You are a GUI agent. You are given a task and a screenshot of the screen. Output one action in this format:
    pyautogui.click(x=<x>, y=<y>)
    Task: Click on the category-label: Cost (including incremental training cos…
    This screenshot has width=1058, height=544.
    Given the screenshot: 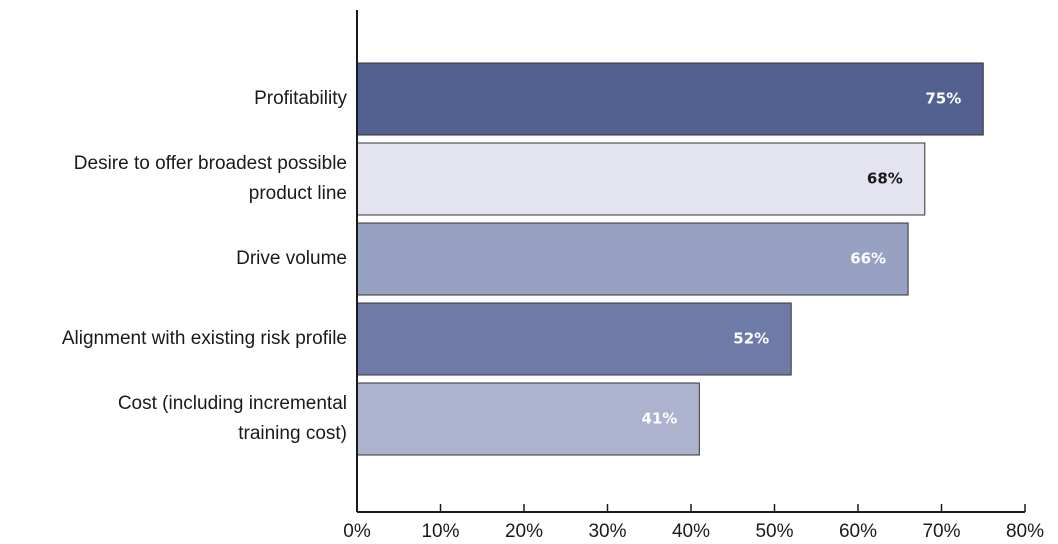 What is the action you would take?
    pyautogui.click(x=232, y=418)
    